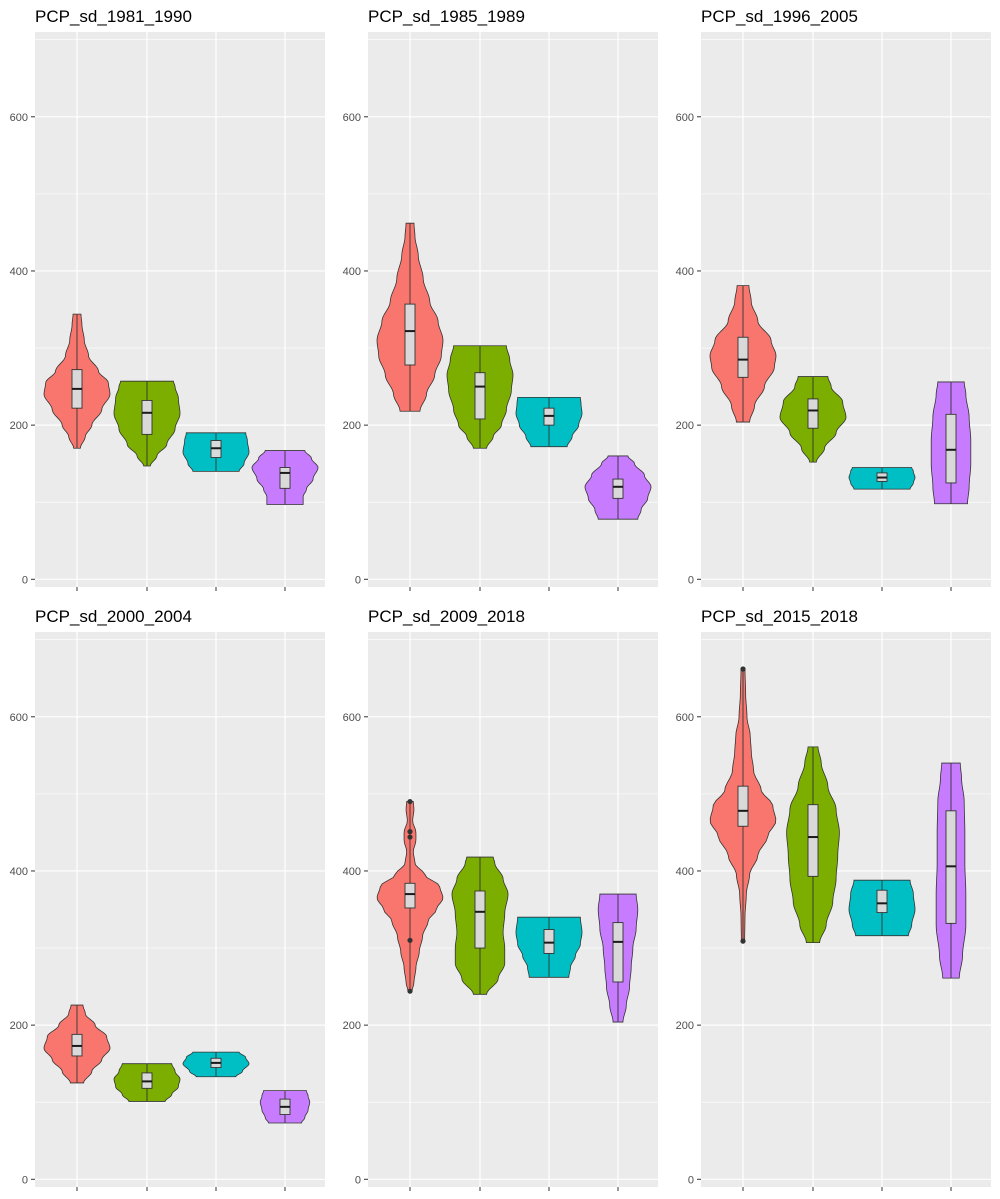  I want to click on panel-title: PCP_sd_2009_2018, so click(446, 616).